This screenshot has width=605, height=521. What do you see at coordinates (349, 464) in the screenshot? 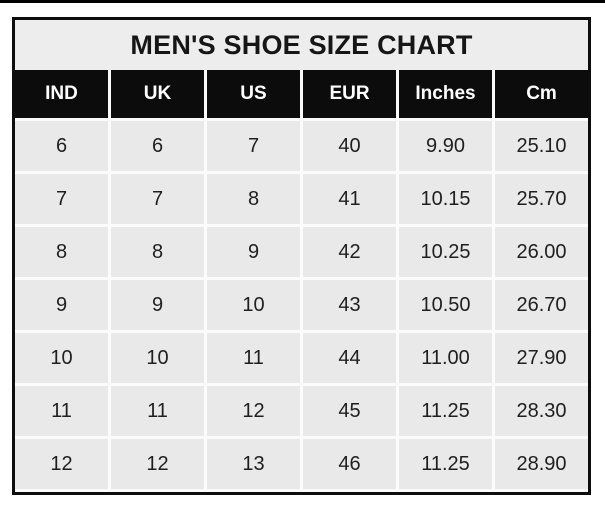
I see `table-cell: 46` at bounding box center [349, 464].